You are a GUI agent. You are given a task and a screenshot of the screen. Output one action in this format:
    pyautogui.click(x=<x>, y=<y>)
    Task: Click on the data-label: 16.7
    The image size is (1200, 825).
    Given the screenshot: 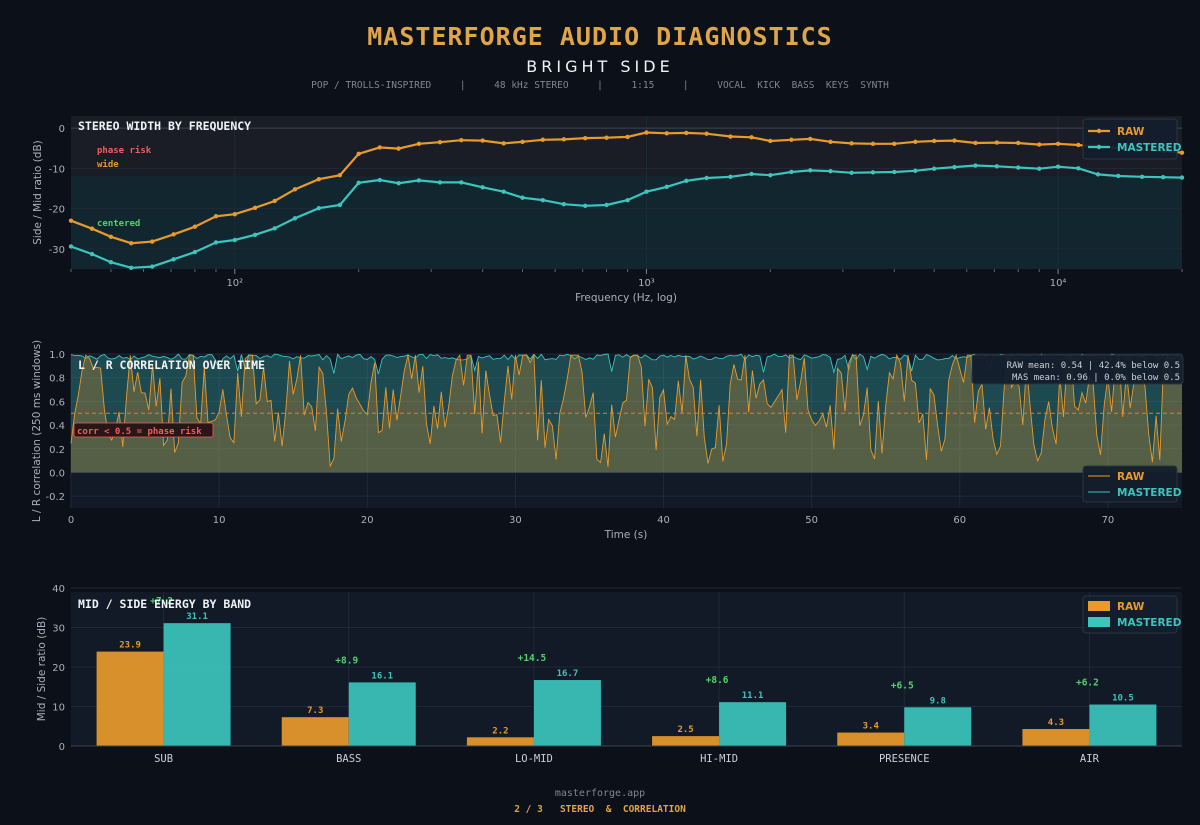 What is the action you would take?
    pyautogui.click(x=568, y=674)
    